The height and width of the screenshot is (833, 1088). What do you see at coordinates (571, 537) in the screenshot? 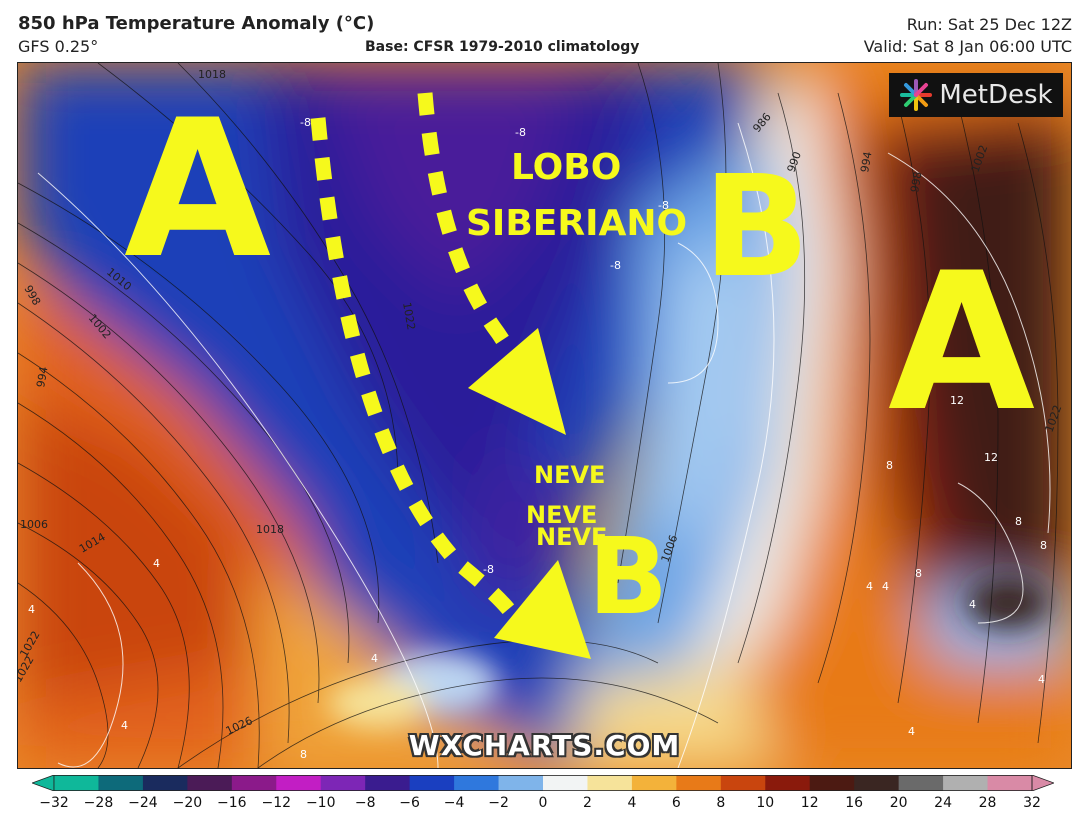
I see `neve-label-3: NEVE` at bounding box center [571, 537].